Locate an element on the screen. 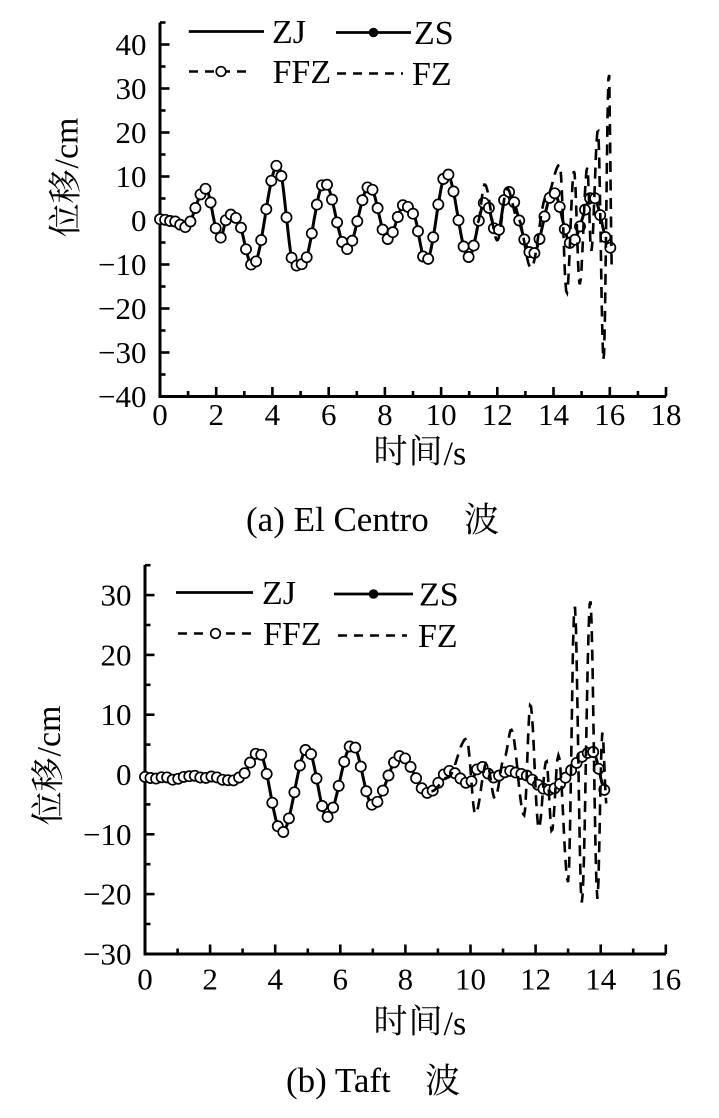 The image size is (719, 1118). svg-text: 40 is located at coordinates (131, 44).